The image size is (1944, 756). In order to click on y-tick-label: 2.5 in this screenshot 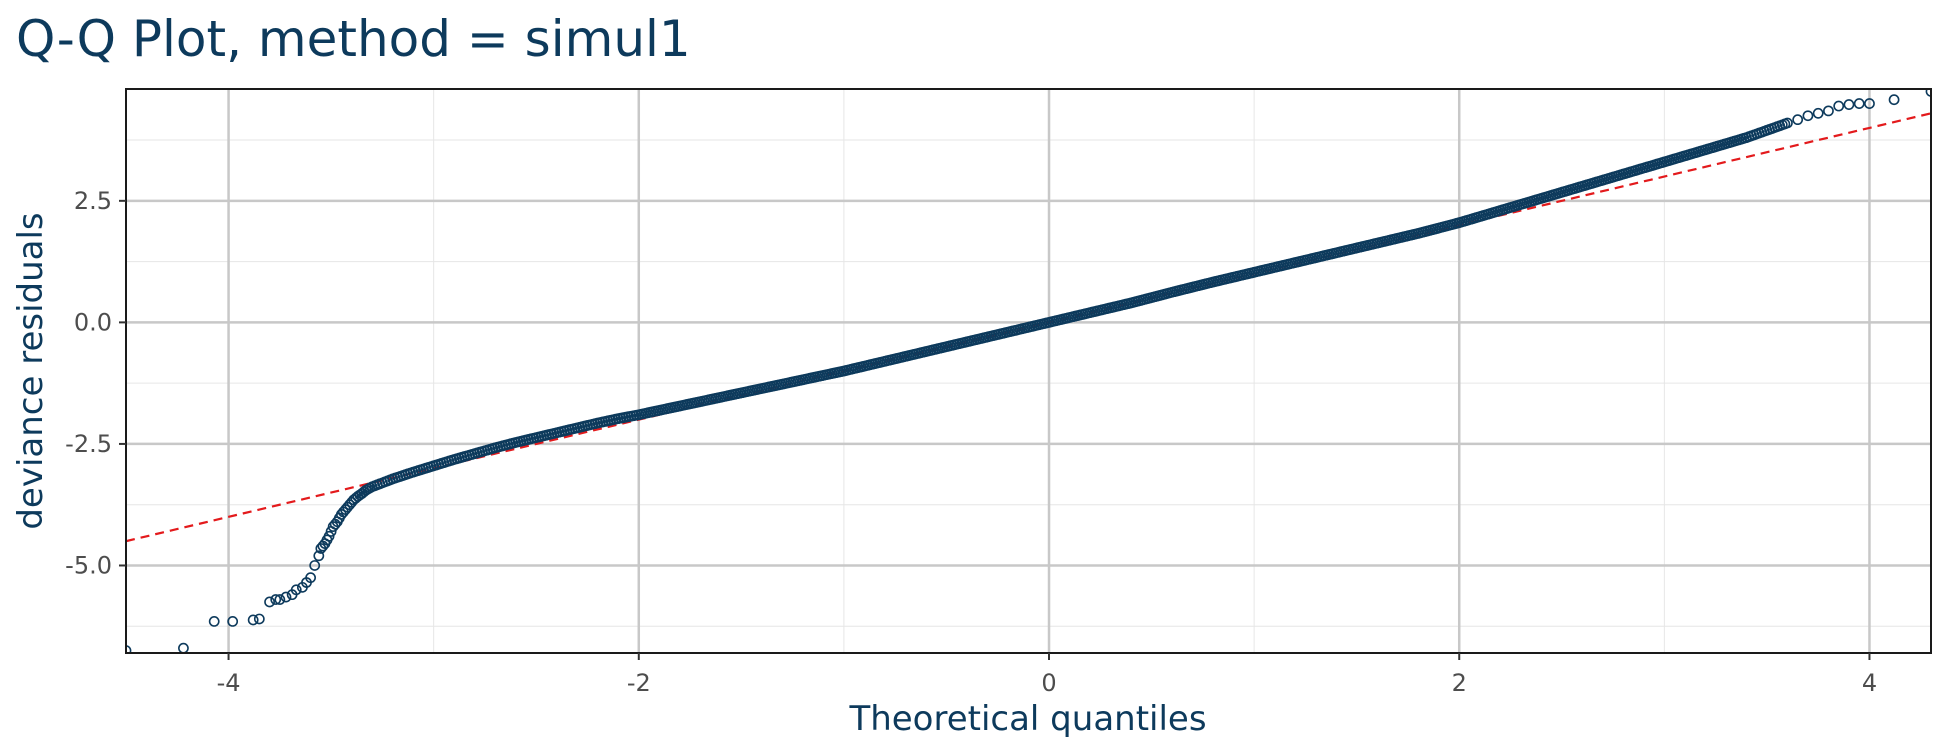, I will do `click(93, 201)`.